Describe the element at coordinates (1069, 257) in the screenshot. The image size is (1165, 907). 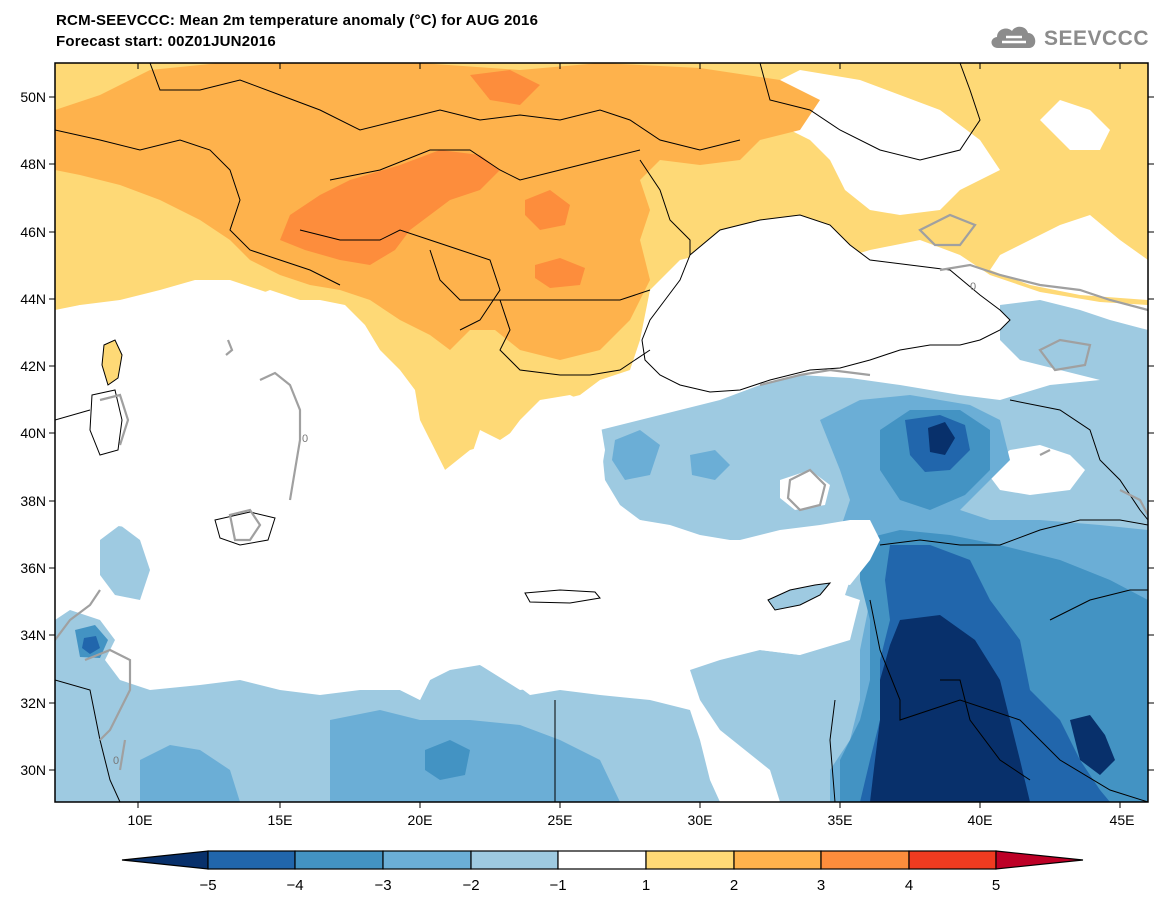
I see `neutral-patch-east` at that location.